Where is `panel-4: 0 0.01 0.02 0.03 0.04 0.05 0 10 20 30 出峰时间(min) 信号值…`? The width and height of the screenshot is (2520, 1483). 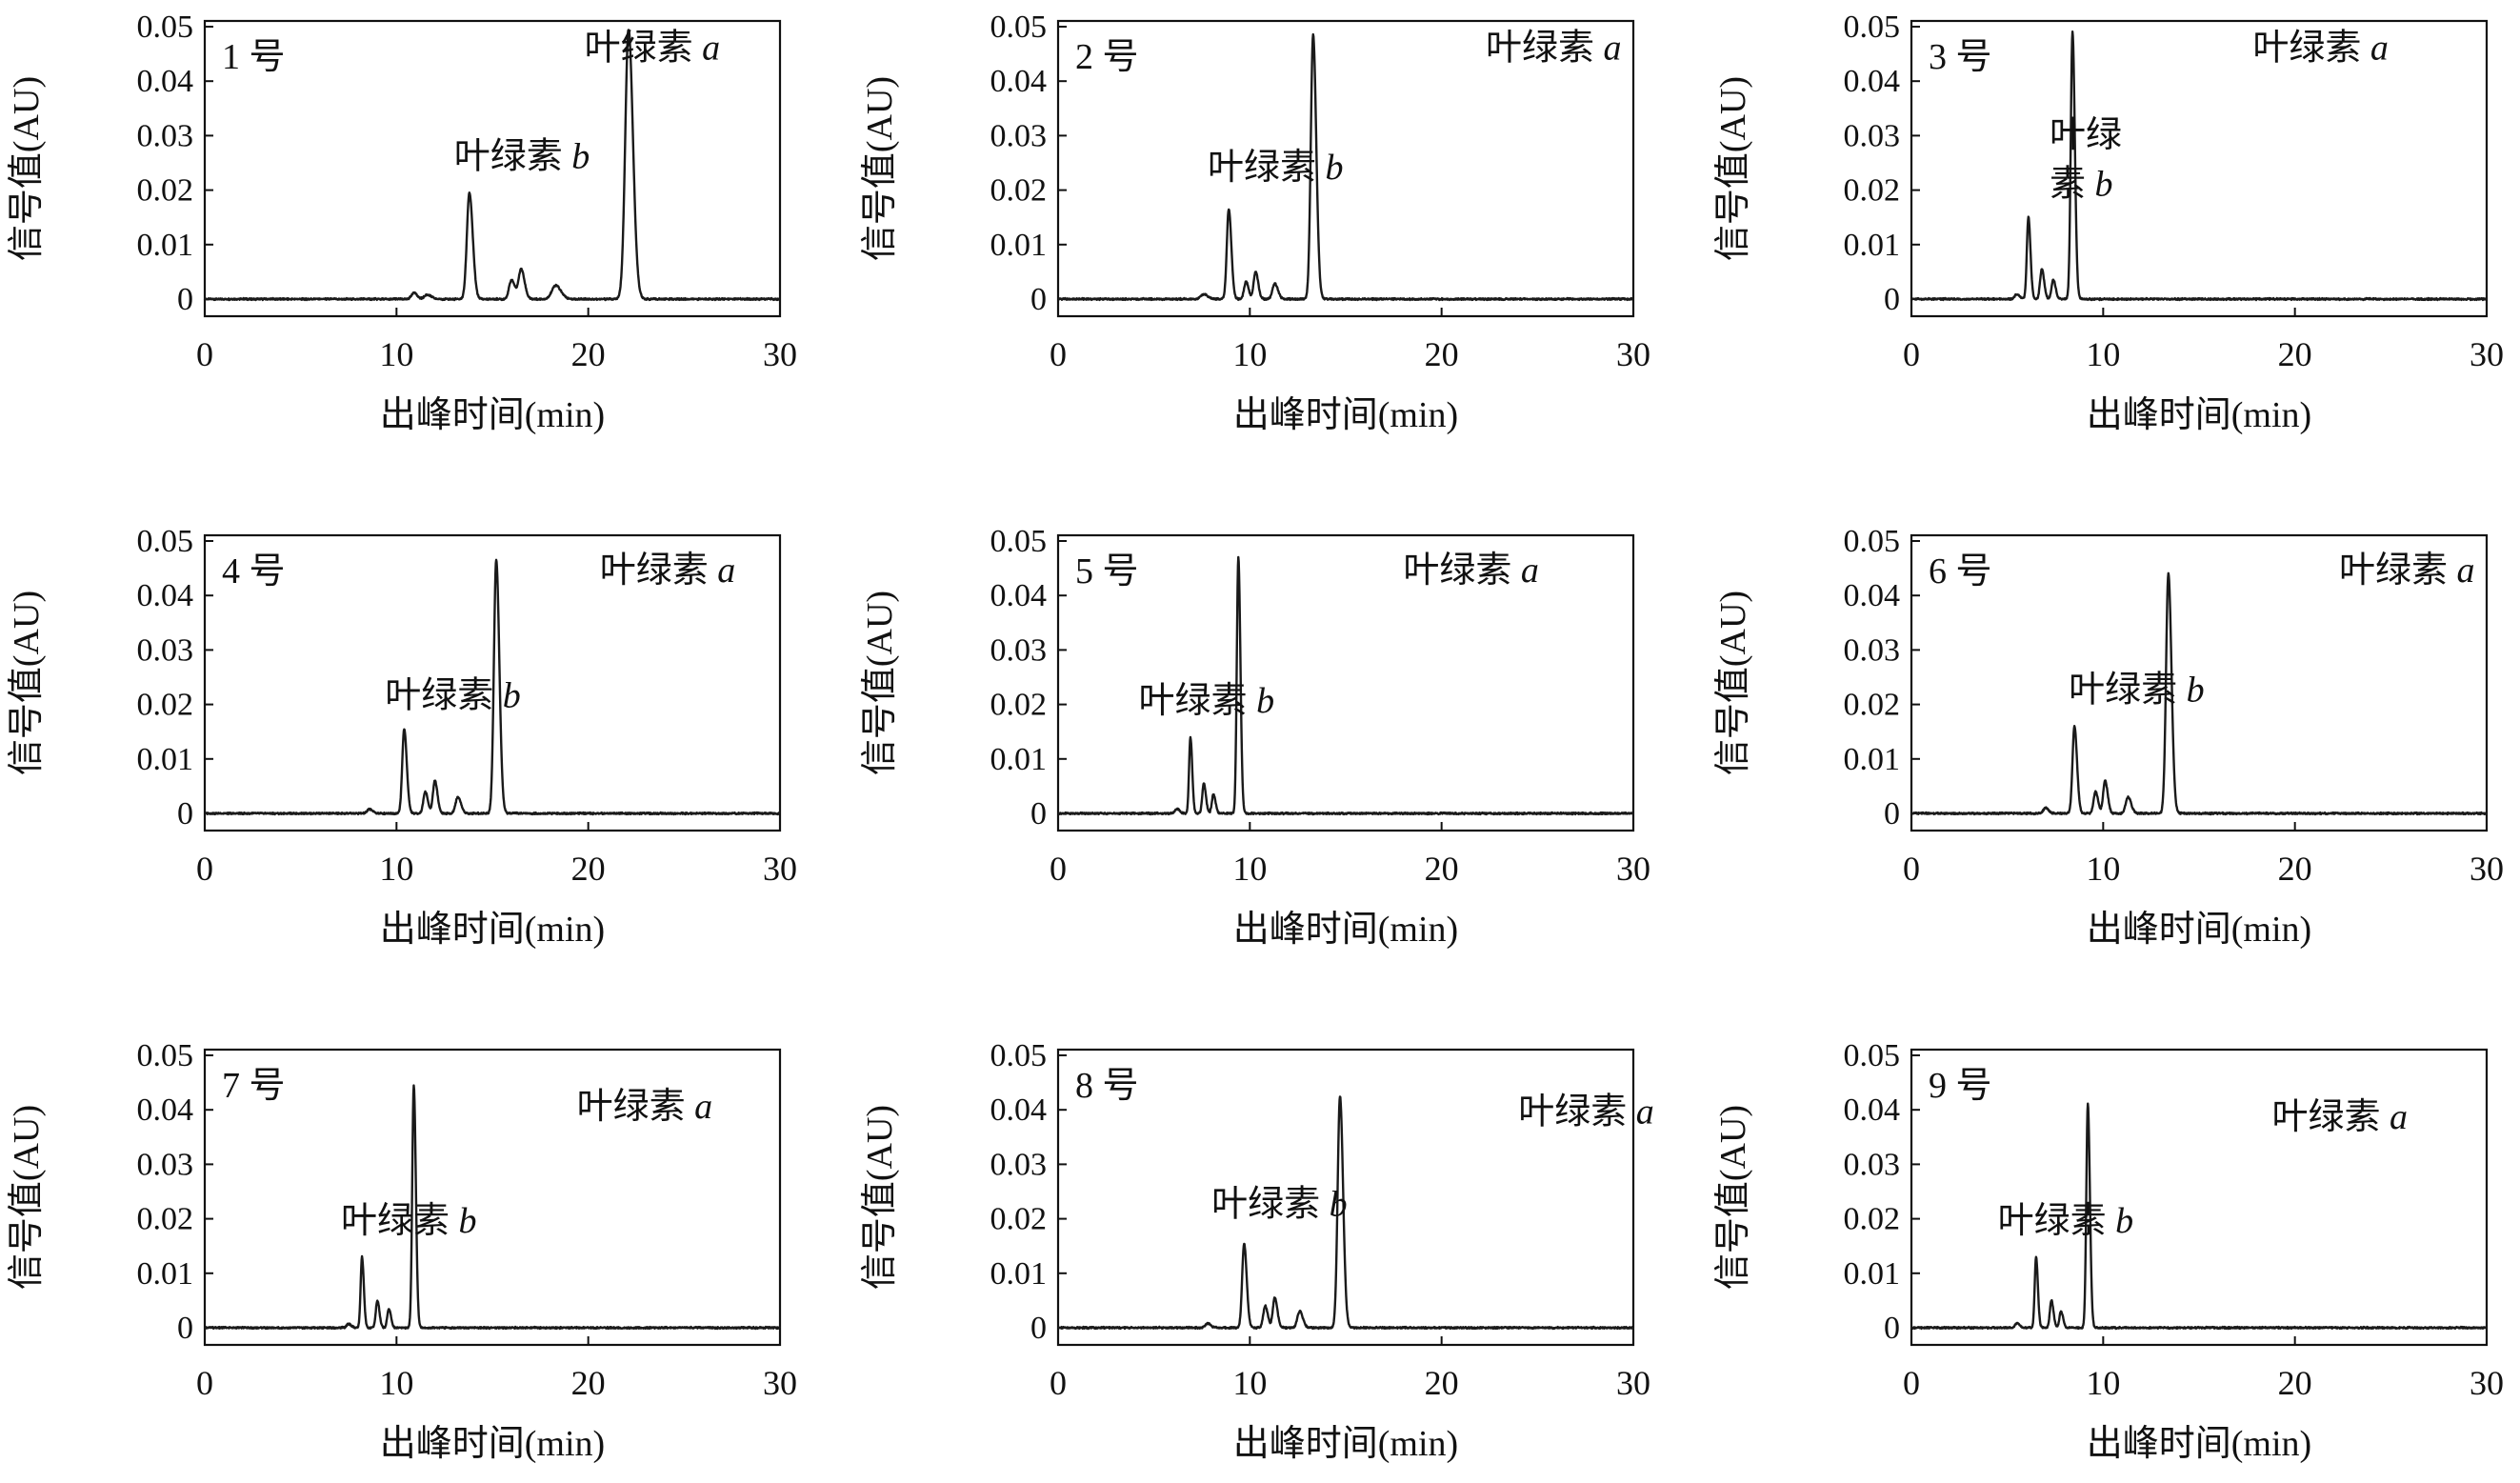 panel-4: 0 0.01 0.02 0.03 0.04 0.05 0 10 20 30 出峰时间(min) 信号值… is located at coordinates (402, 737).